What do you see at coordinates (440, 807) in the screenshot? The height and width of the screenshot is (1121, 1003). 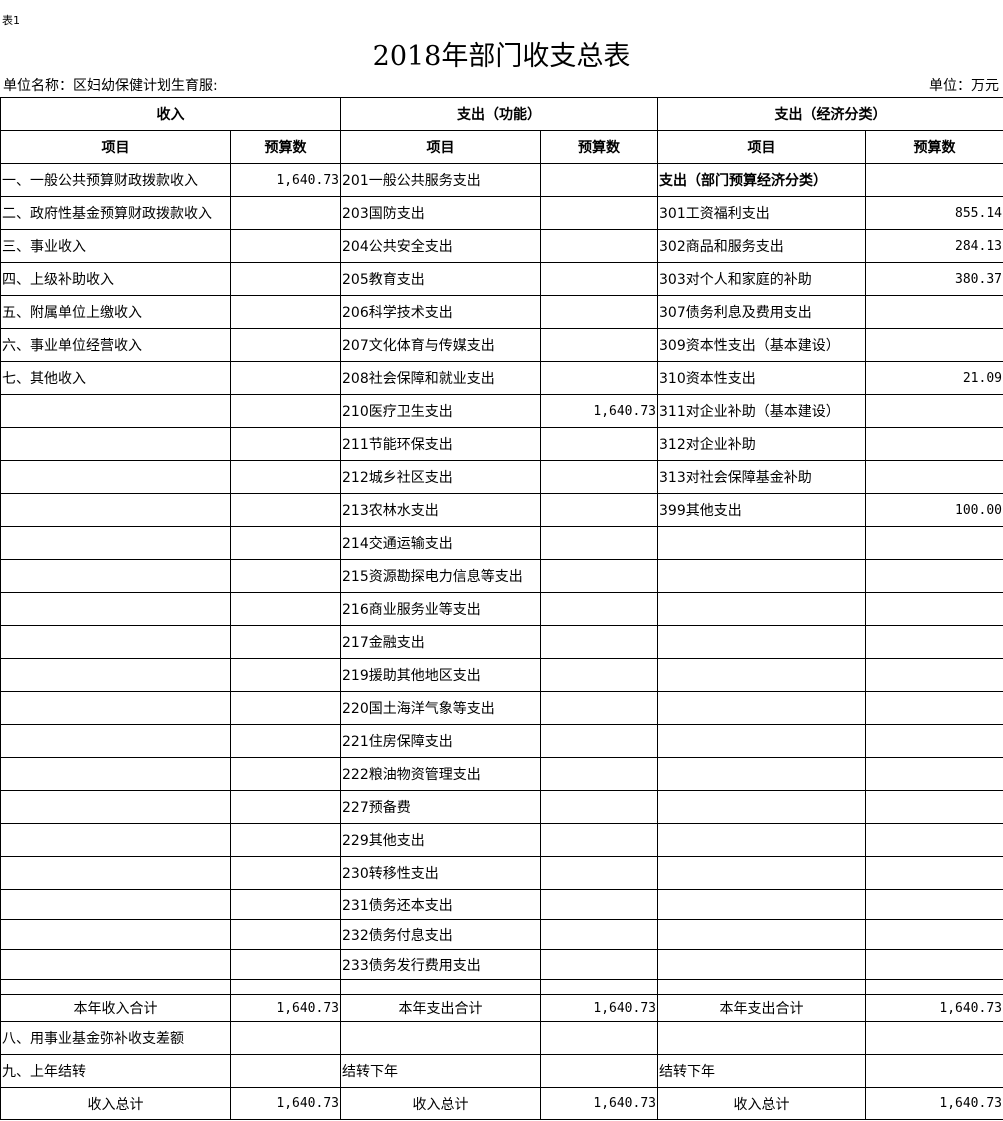 I see `item-cell: 227预备费` at bounding box center [440, 807].